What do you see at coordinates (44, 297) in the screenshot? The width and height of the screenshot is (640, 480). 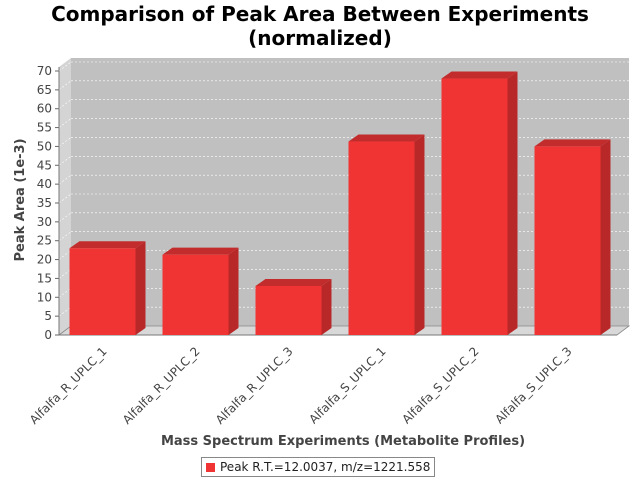 I see `y-tick-label: 10` at bounding box center [44, 297].